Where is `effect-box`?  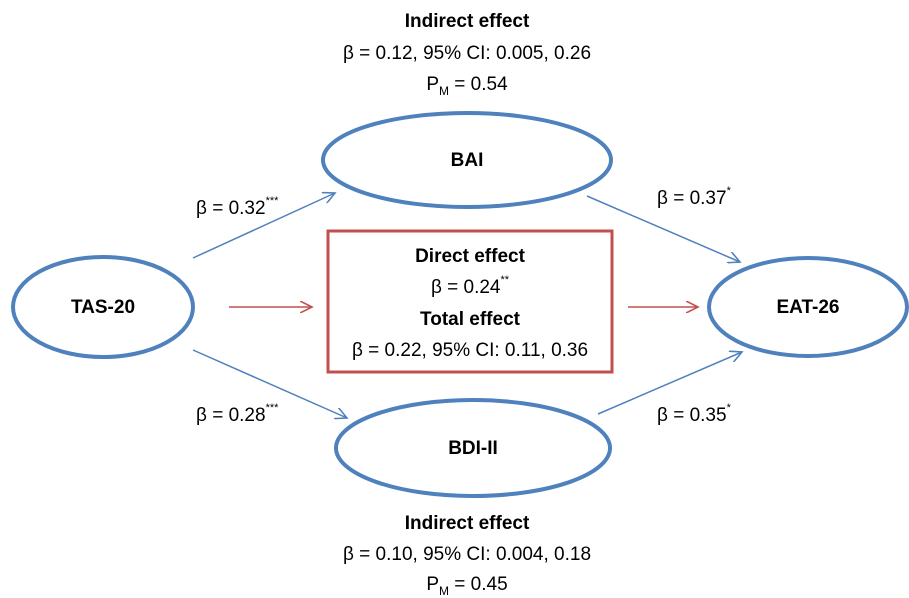
effect-box is located at coordinates (470, 301).